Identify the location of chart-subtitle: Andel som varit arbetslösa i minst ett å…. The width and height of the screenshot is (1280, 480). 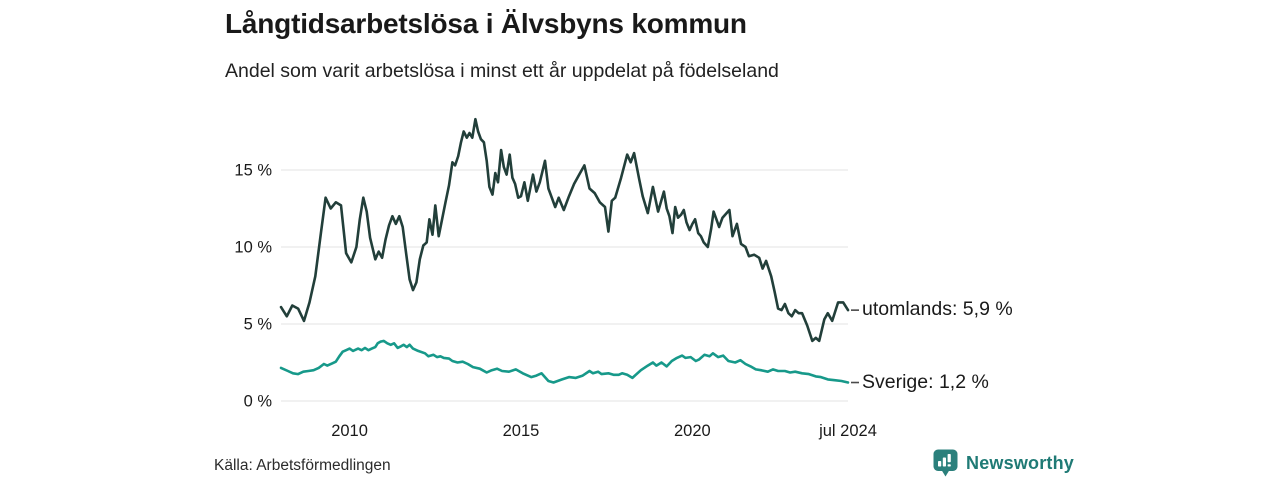
(502, 71).